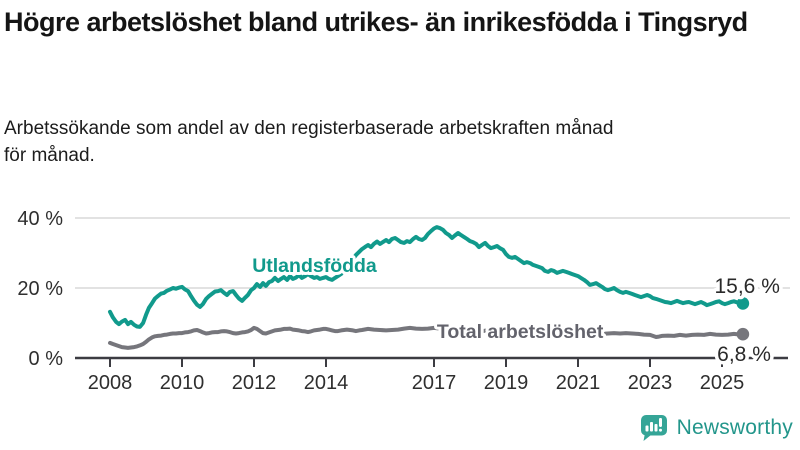 The image size is (800, 450). What do you see at coordinates (744, 354) in the screenshot?
I see `end-value-label: 6,8 %` at bounding box center [744, 354].